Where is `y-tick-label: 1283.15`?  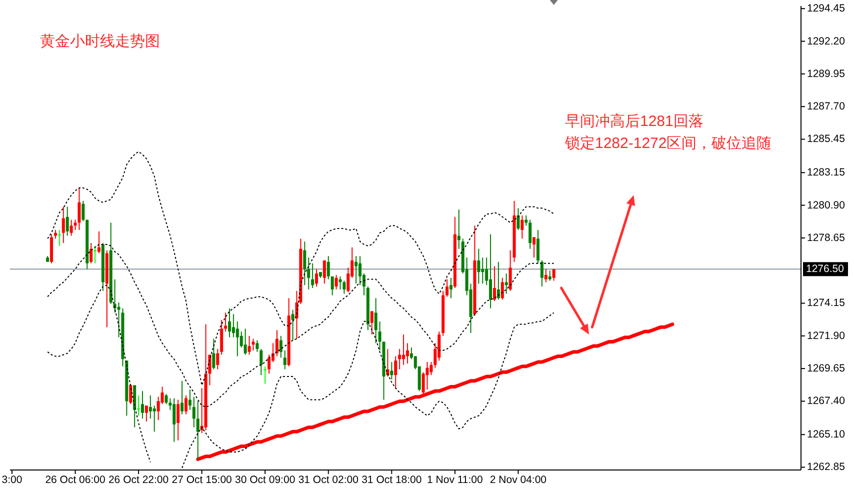 y-tick-label: 1283.15 is located at coordinates (826, 172).